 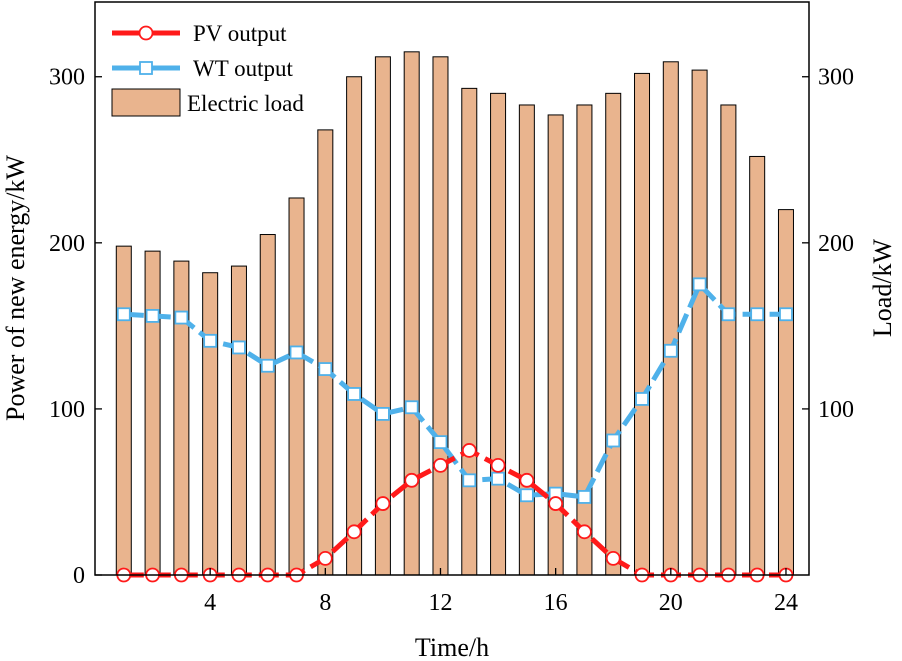 I want to click on right-axis-label: Load/kW, so click(x=882, y=287).